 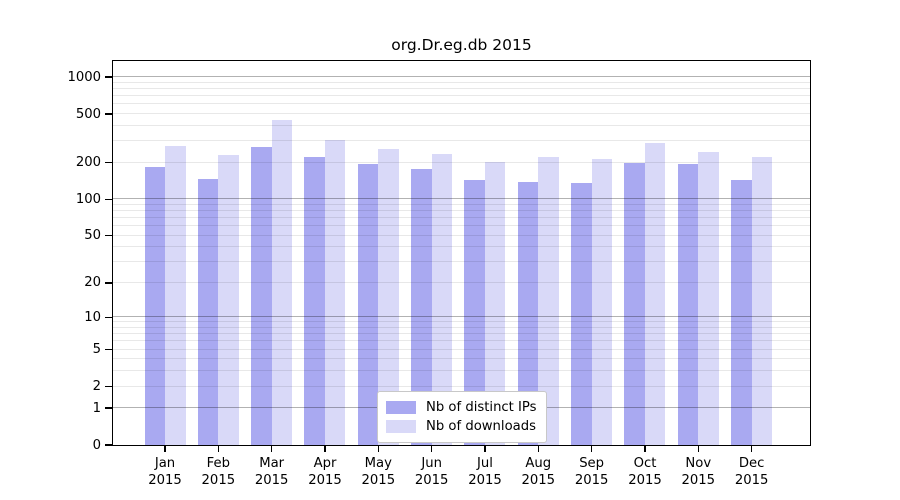 What do you see at coordinates (335, 292) in the screenshot?
I see `bar-downloads-apr` at bounding box center [335, 292].